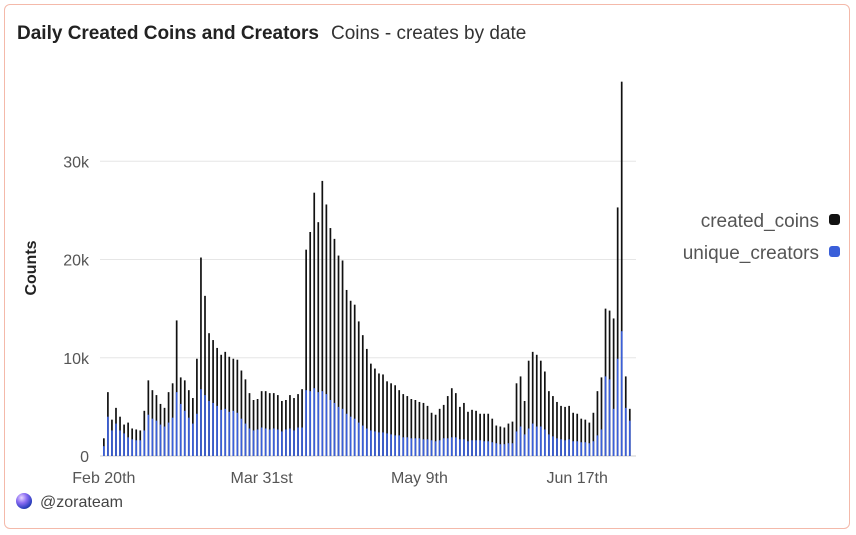 The width and height of the screenshot is (856, 535). Describe the element at coordinates (761, 222) in the screenshot. I see `legend-item-created-coins: created_coins` at that location.